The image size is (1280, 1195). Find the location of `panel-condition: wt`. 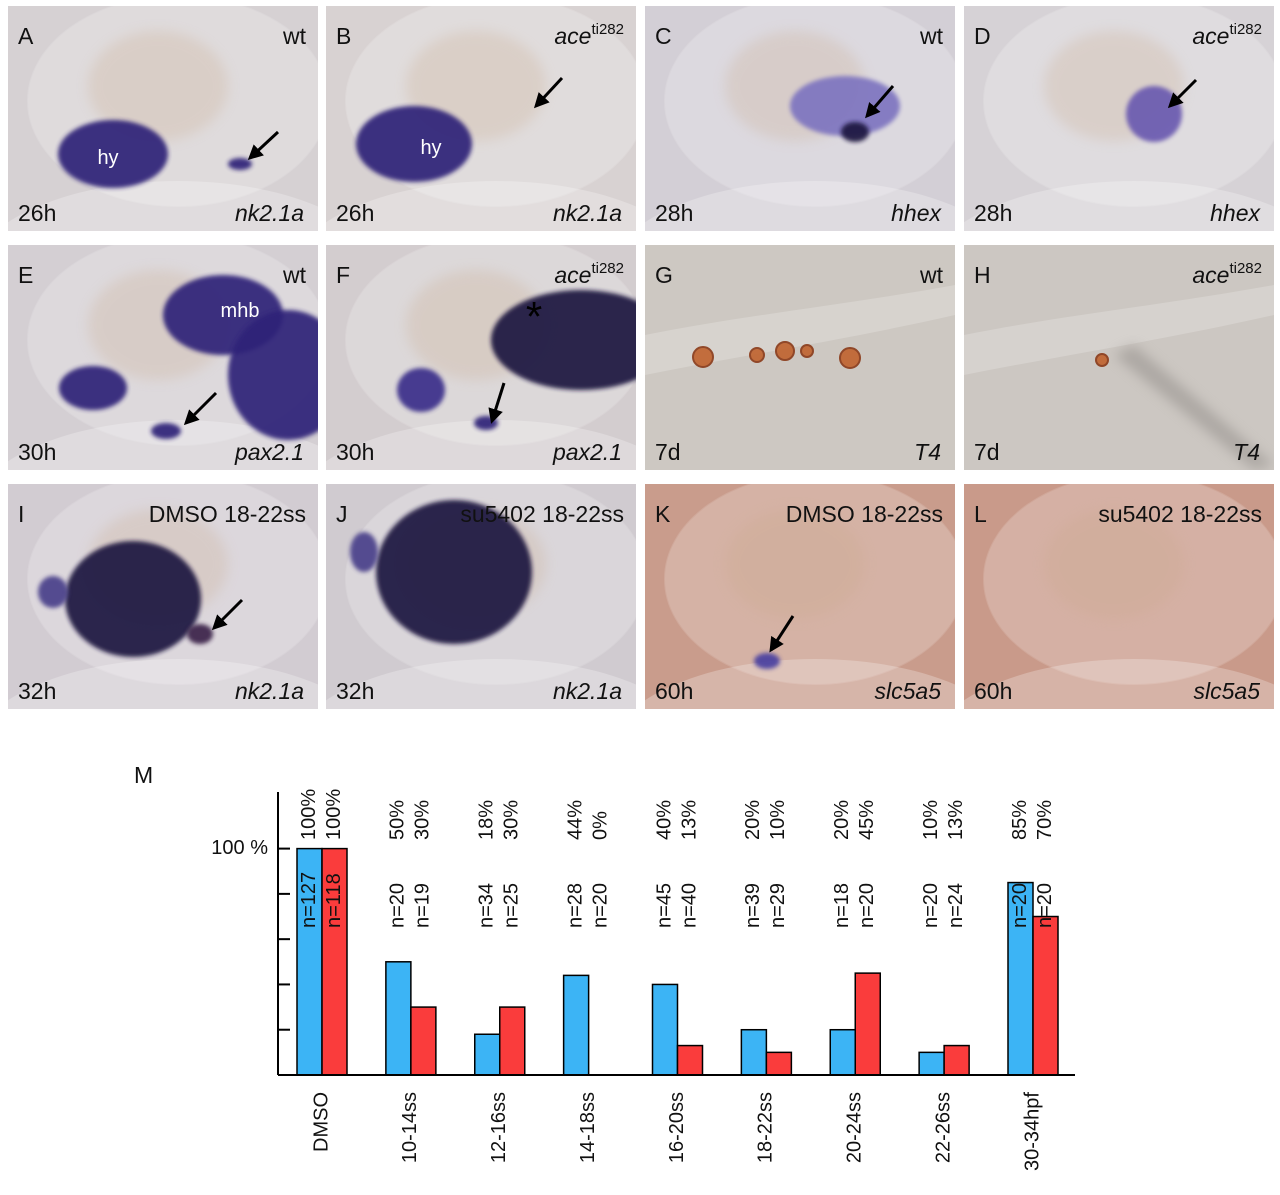

panel-condition: wt is located at coordinates (294, 275).